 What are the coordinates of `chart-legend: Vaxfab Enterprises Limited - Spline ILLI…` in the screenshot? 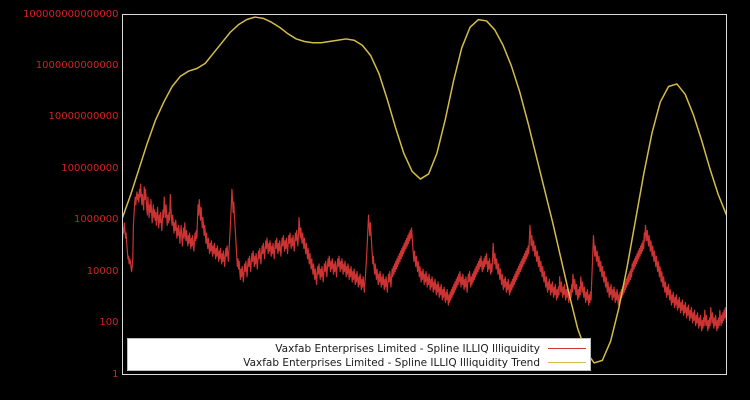 It's located at (359, 354).